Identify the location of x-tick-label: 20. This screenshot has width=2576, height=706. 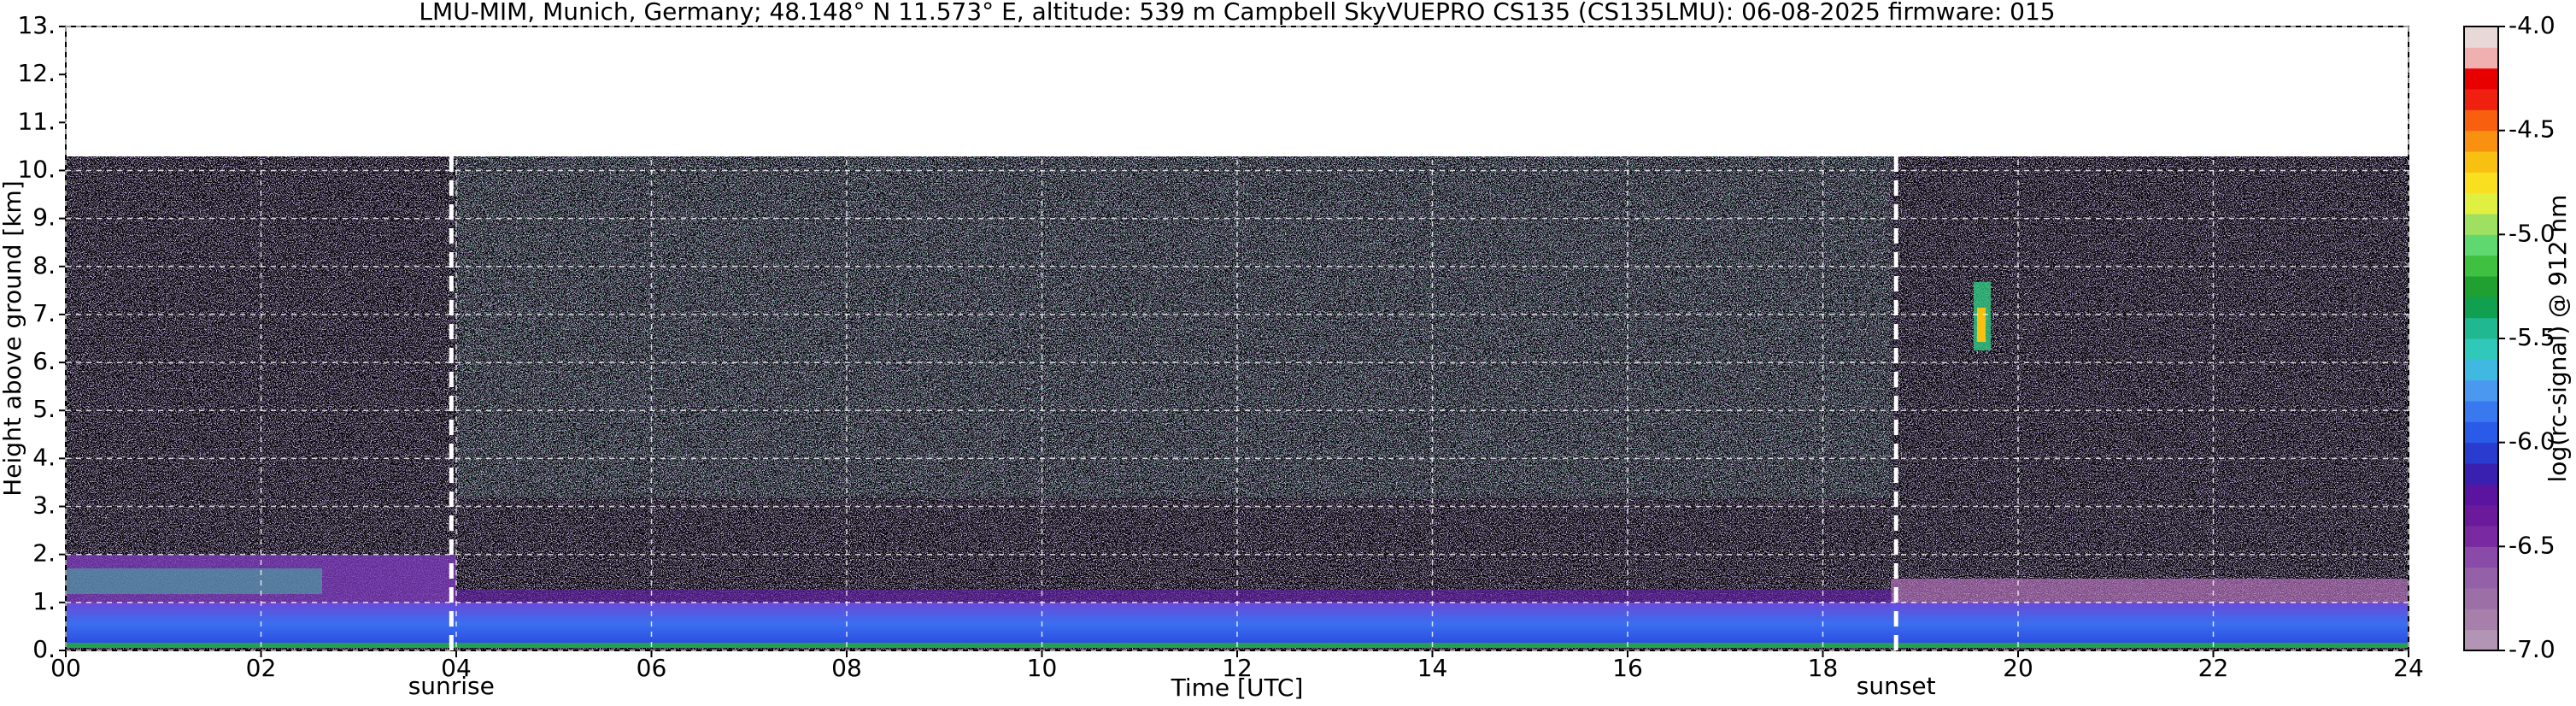
(2018, 668).